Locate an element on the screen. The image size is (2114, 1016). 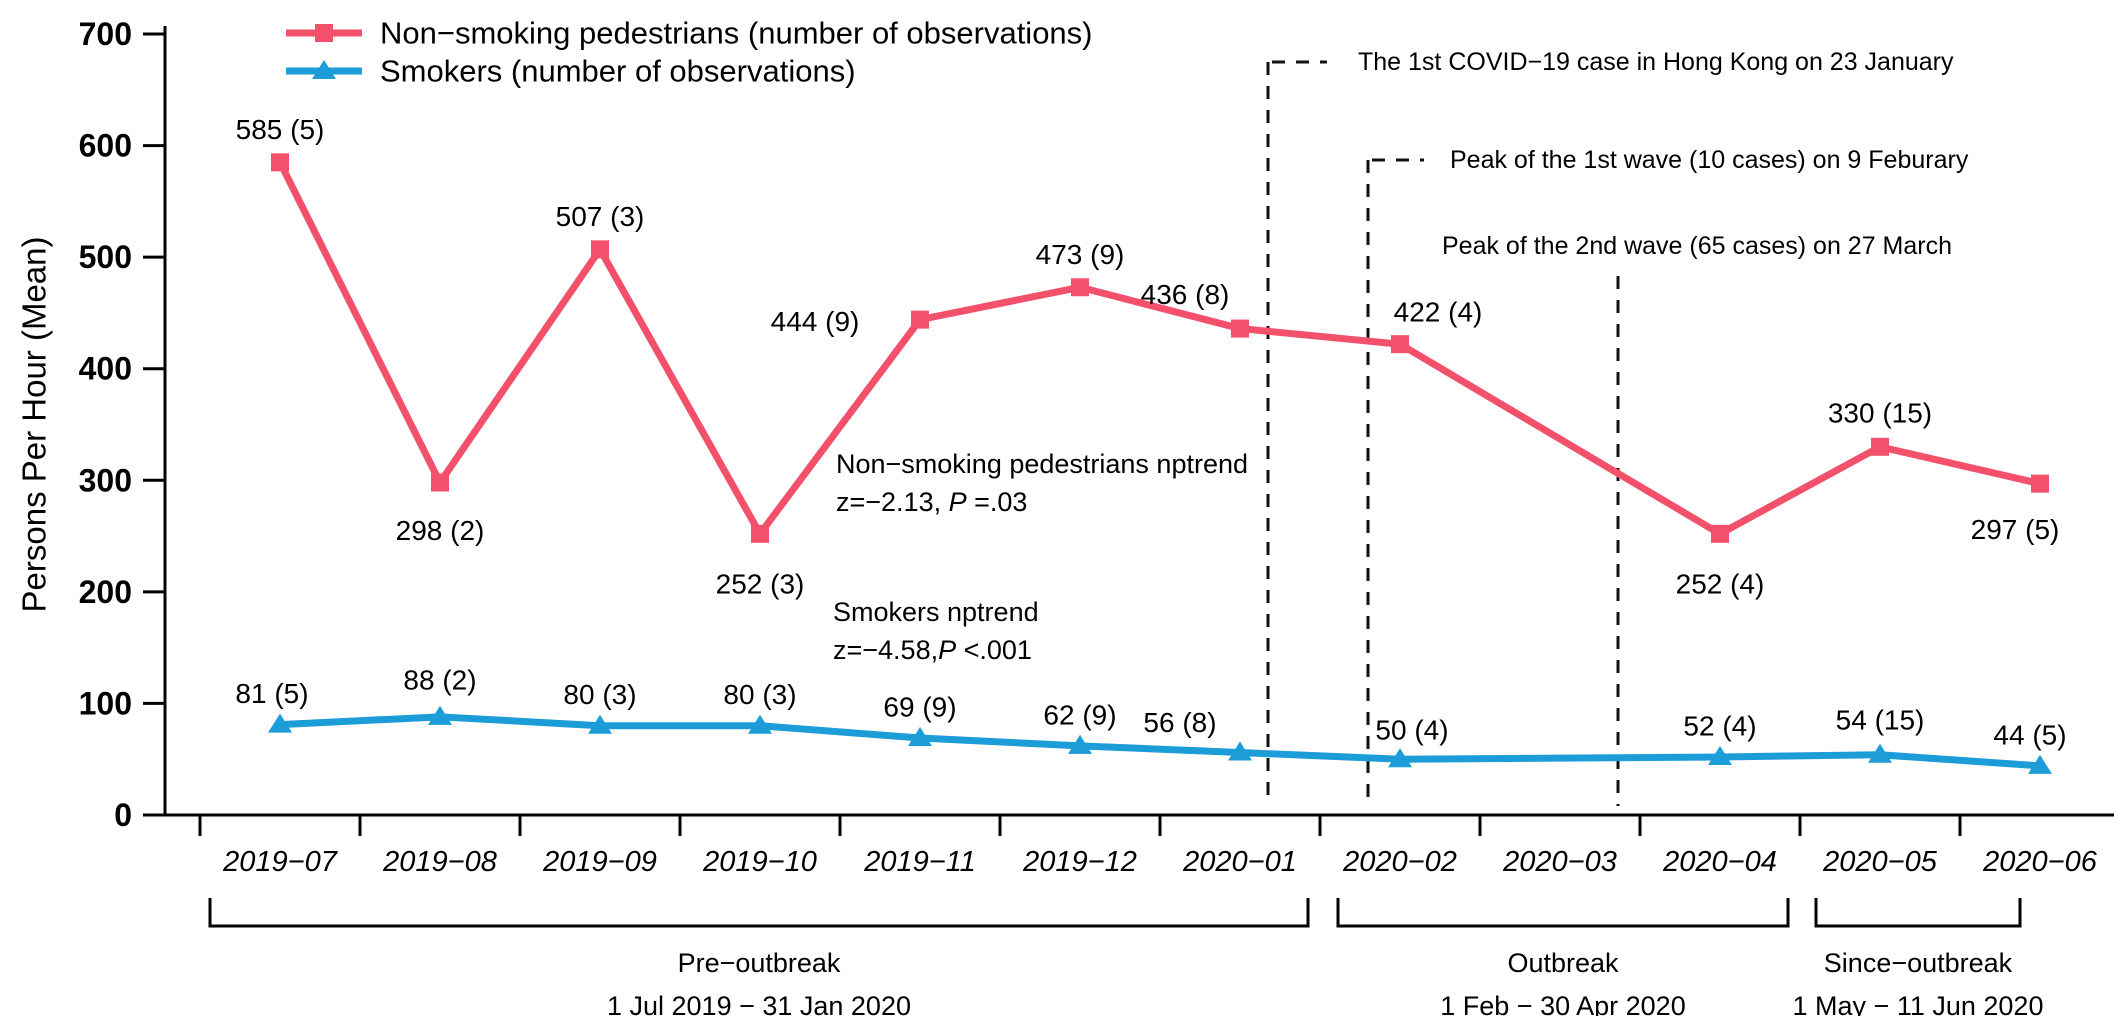
y-tick-label: 700 is located at coordinates (105, 34).